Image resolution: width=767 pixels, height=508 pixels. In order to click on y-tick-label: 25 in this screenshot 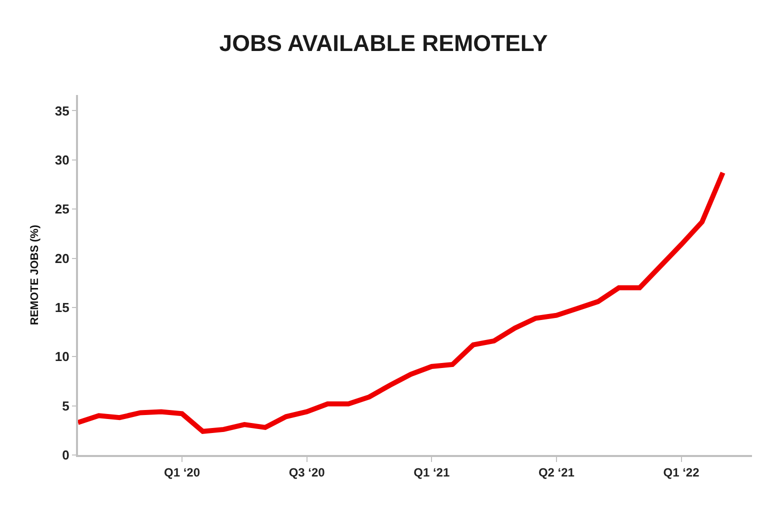, I will do `click(62, 209)`.